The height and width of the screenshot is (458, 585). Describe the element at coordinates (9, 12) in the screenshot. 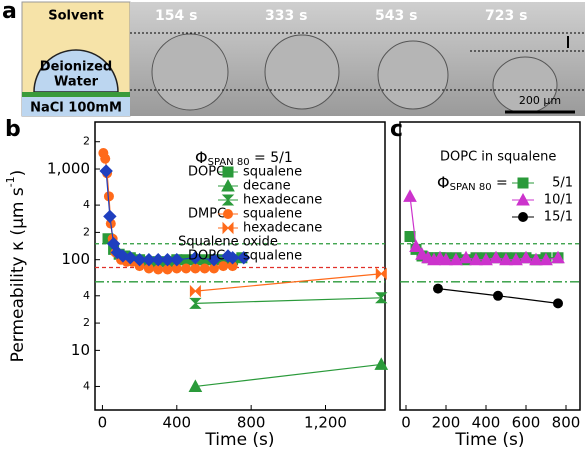

I see `panel-label: a` at that location.